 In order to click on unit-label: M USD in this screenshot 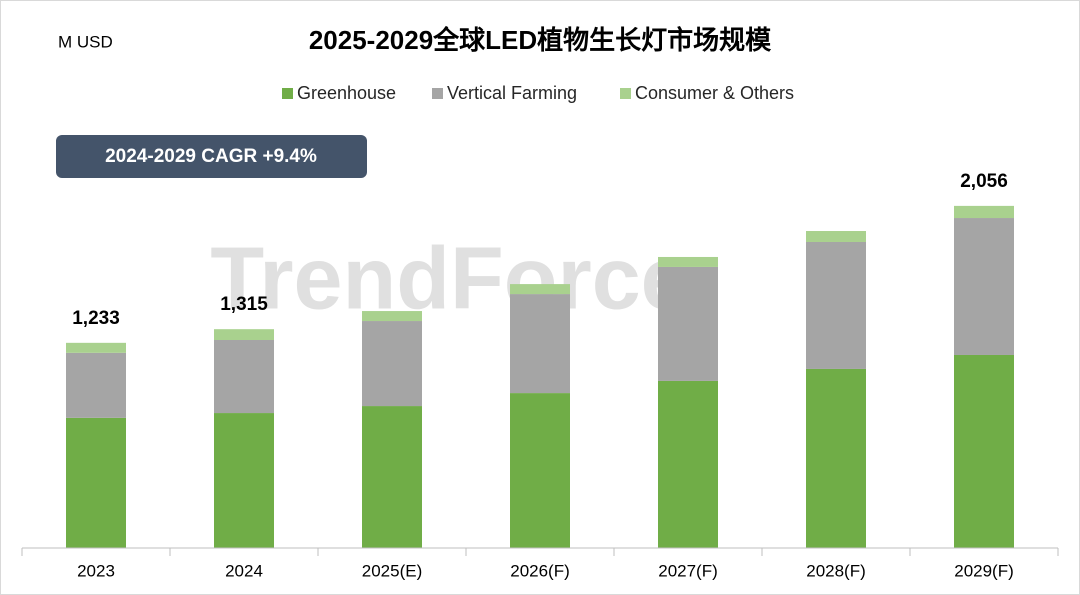, I will do `click(85, 41)`.